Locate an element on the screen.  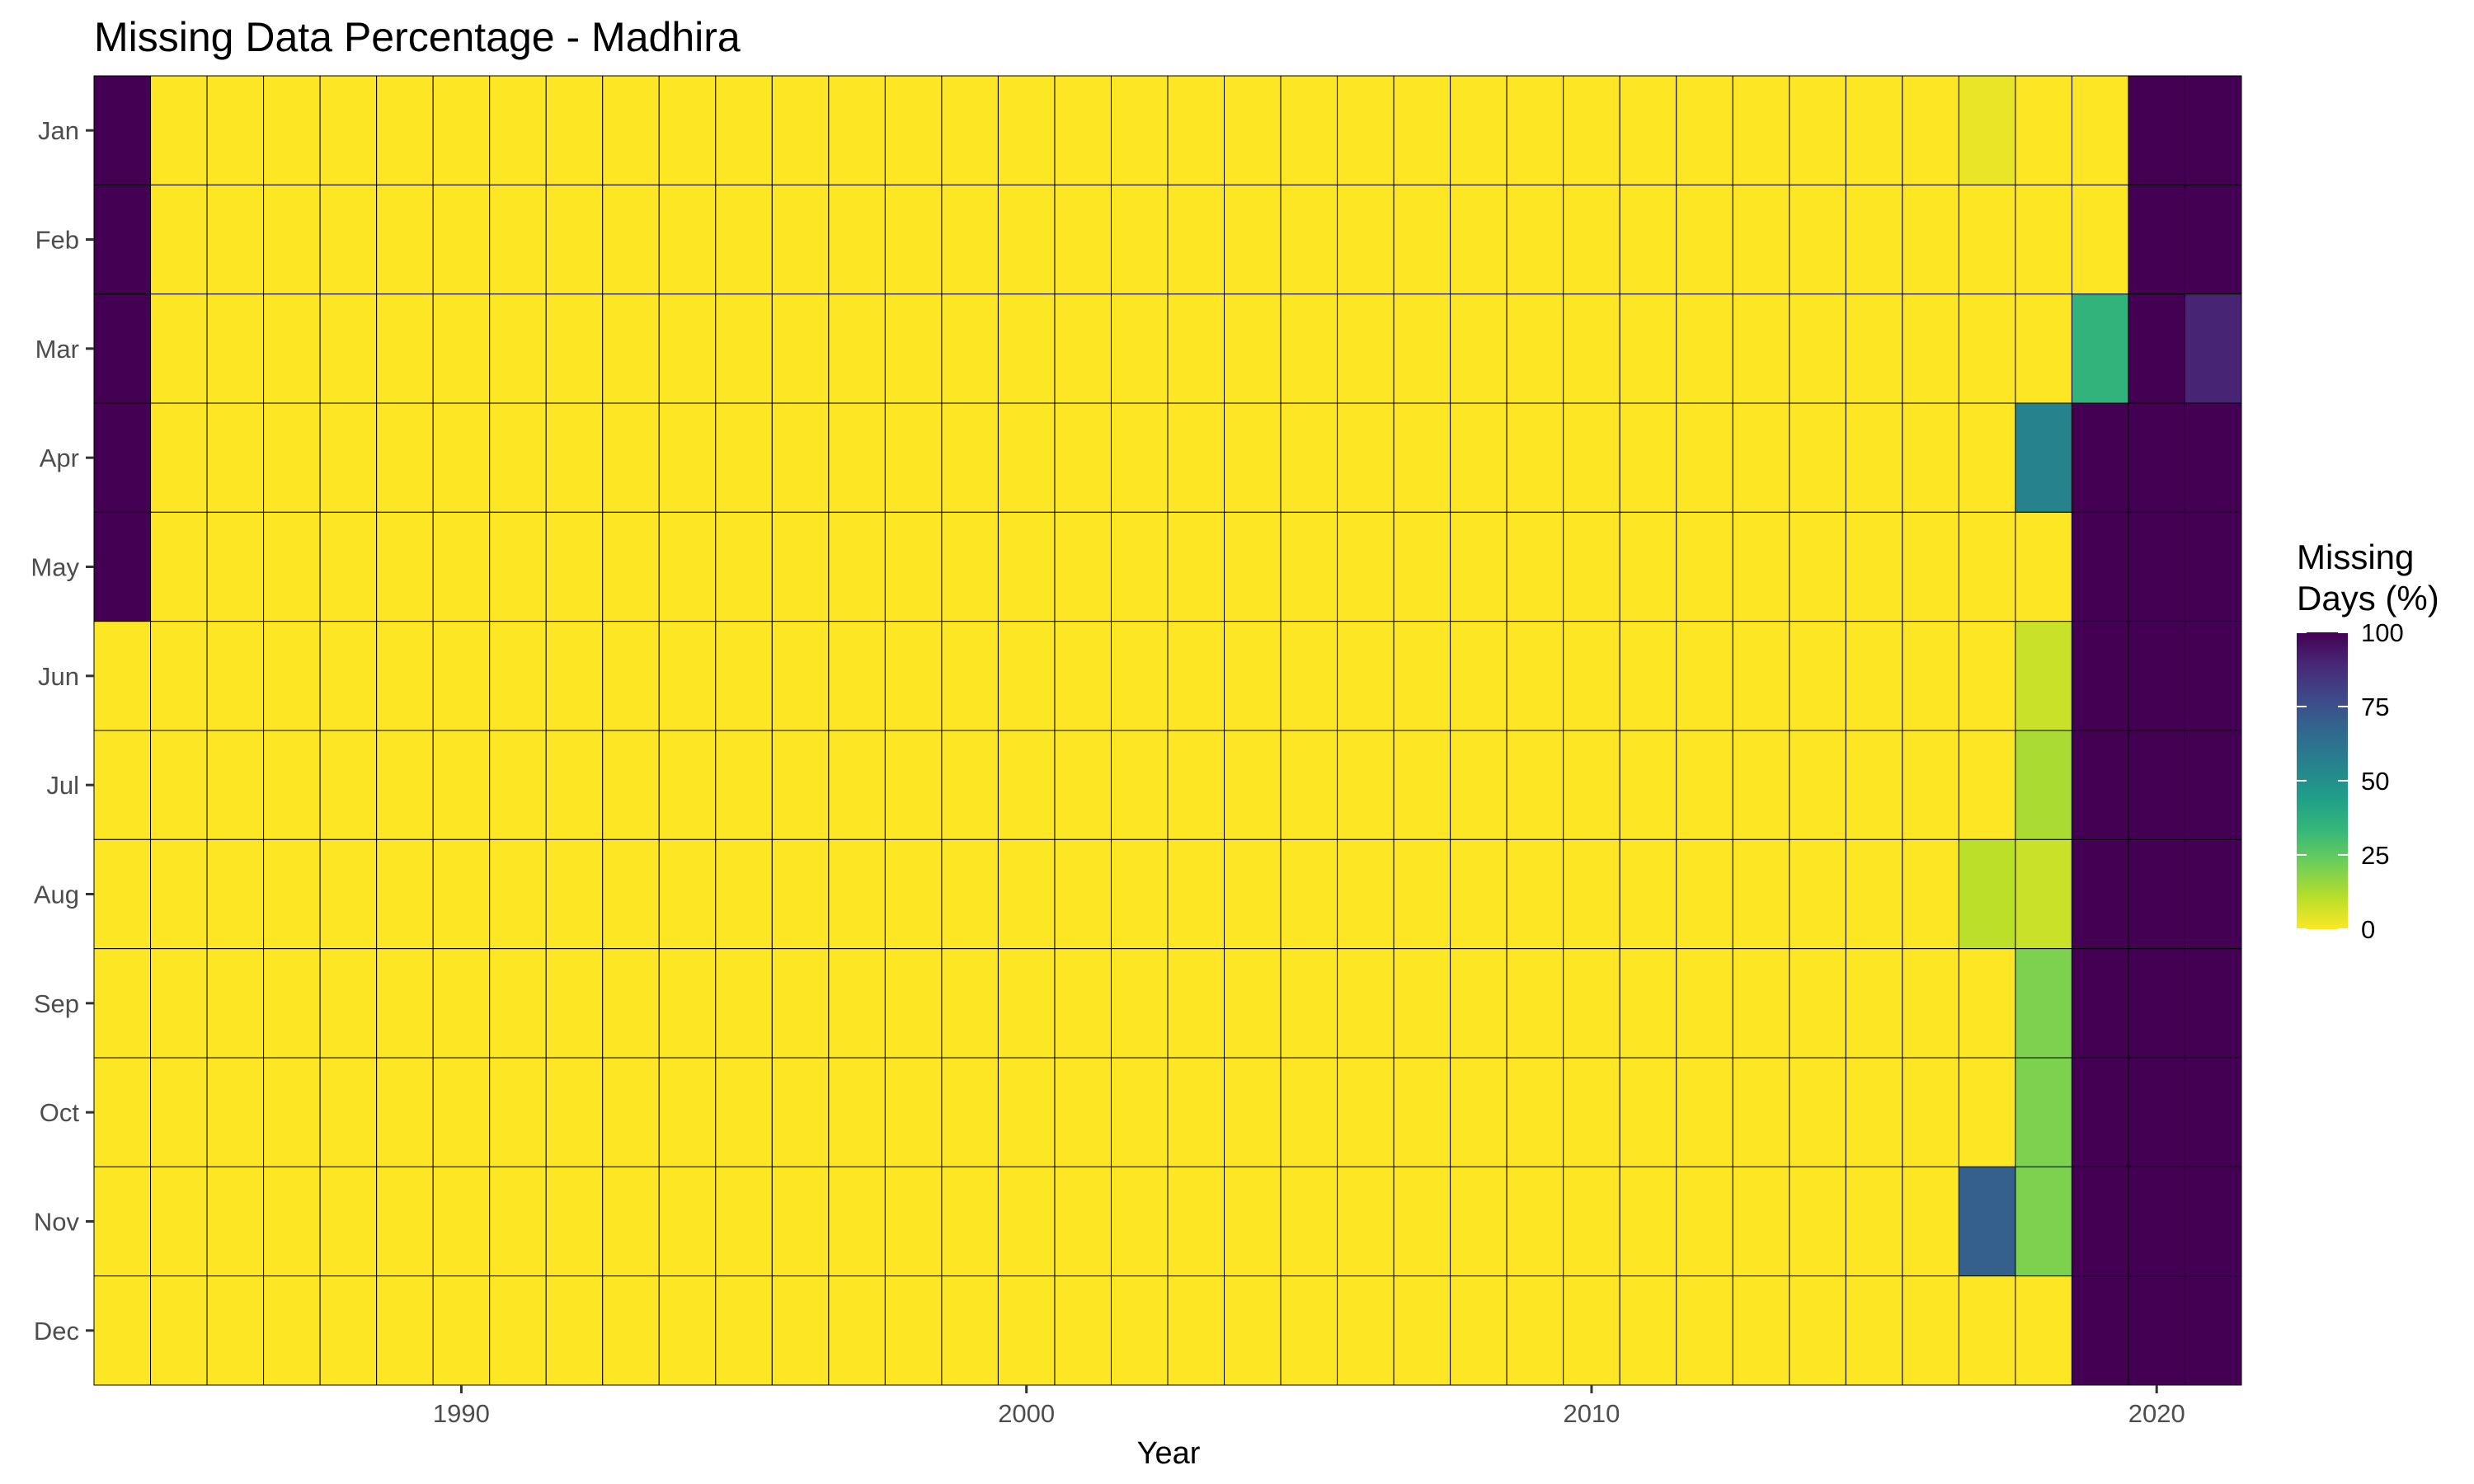
heatmap-cell-2013-jul is located at coordinates (1761, 785).